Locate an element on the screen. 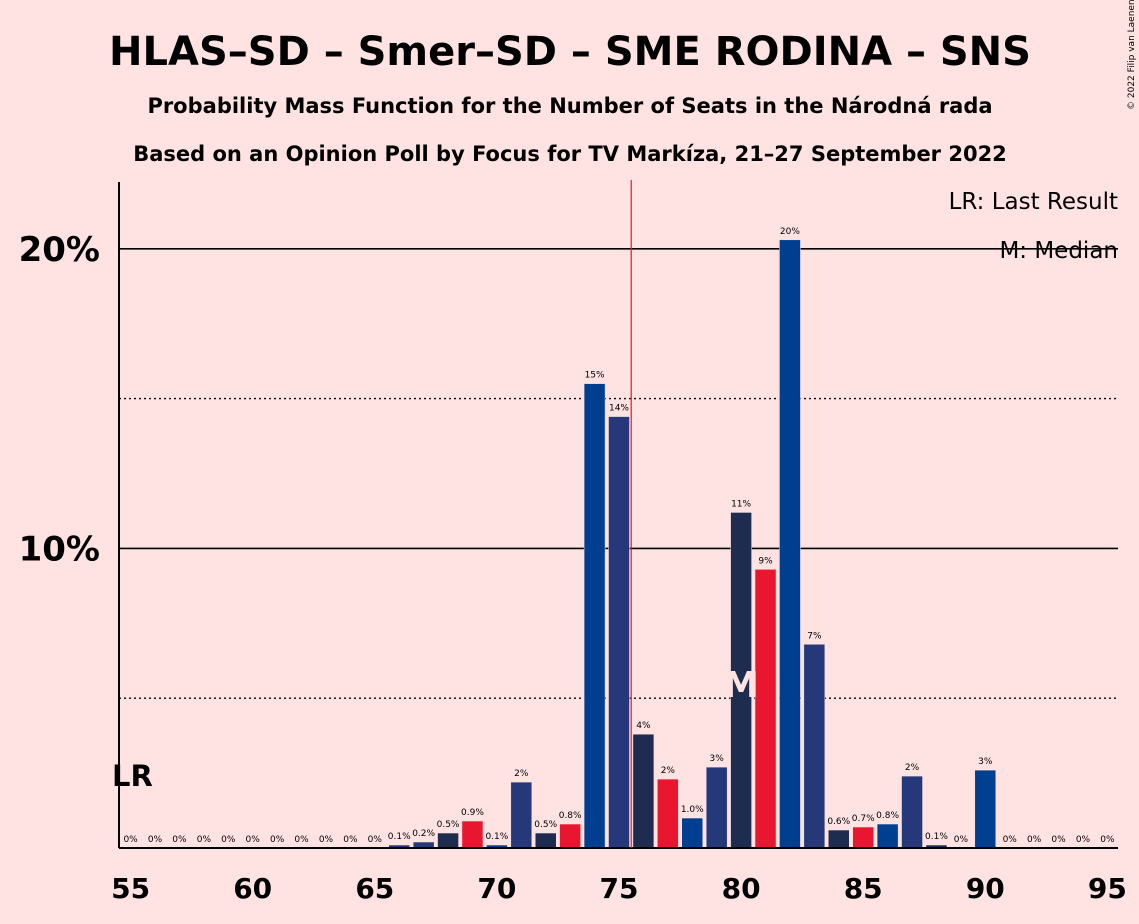  data-label-seats-58: 0% is located at coordinates (204, 840).